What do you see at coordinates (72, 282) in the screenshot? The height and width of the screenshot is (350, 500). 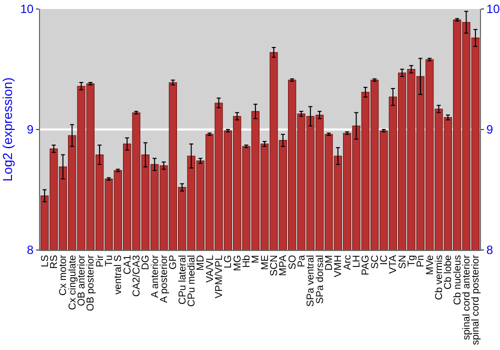 I see `x-tick-label: Cx cingulate` at bounding box center [72, 282].